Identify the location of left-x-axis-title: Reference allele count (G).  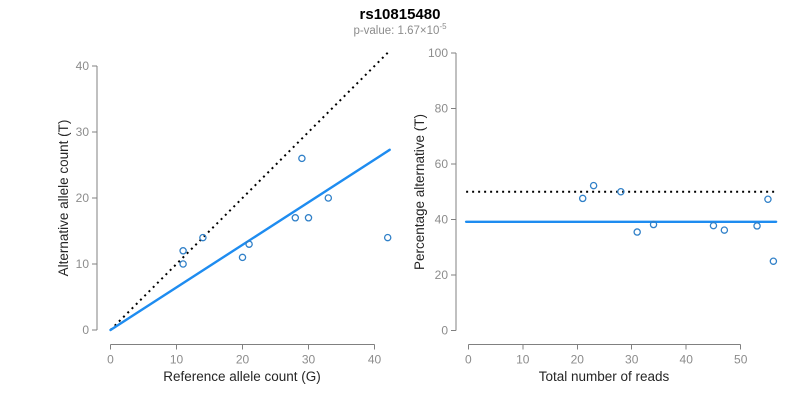
(242, 376).